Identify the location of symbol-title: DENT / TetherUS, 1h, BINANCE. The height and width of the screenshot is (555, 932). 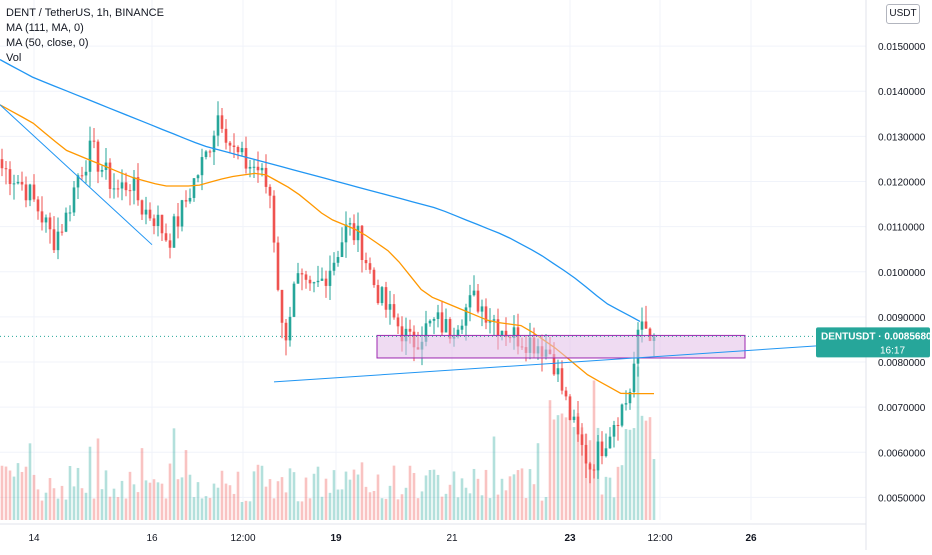
(85, 13).